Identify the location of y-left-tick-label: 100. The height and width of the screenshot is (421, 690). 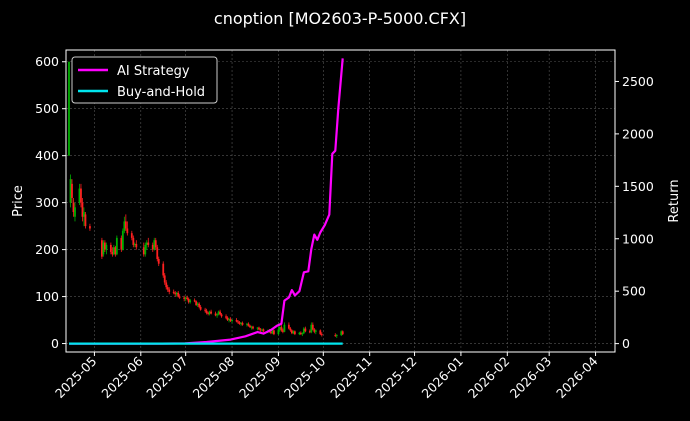
(47, 296).